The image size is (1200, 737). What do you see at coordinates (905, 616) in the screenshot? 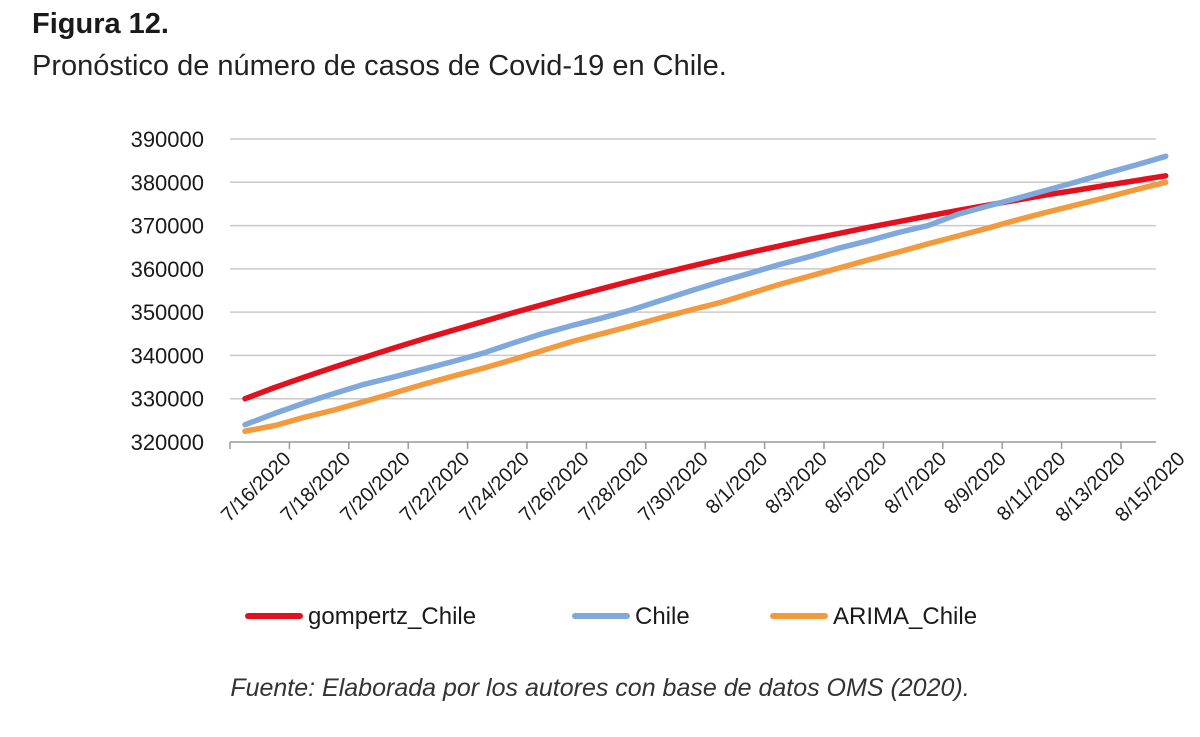
I see `legend-label-arima-chile: ARIMA_Chile` at bounding box center [905, 616].